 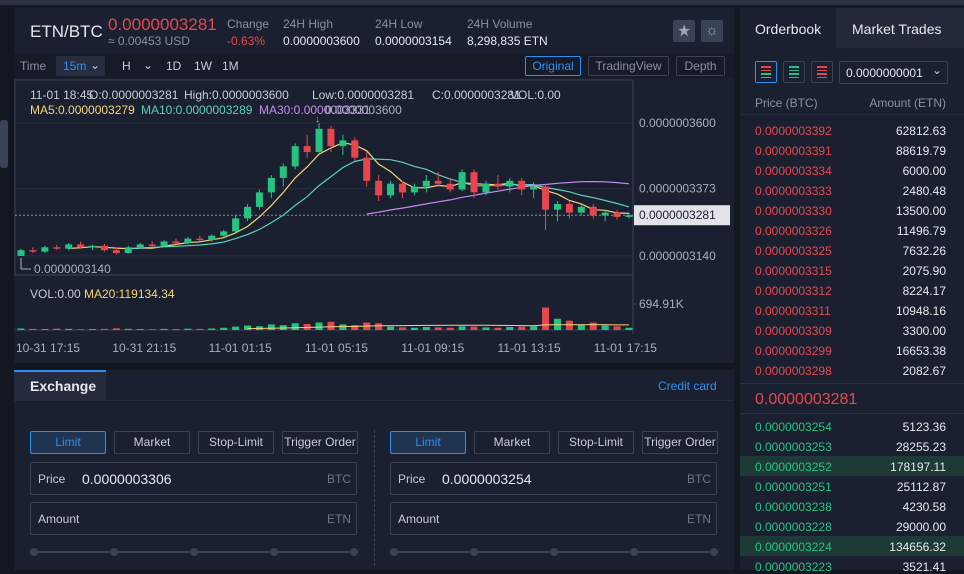 What do you see at coordinates (793, 151) in the screenshot?
I see `ask-price: 0.0000003391` at bounding box center [793, 151].